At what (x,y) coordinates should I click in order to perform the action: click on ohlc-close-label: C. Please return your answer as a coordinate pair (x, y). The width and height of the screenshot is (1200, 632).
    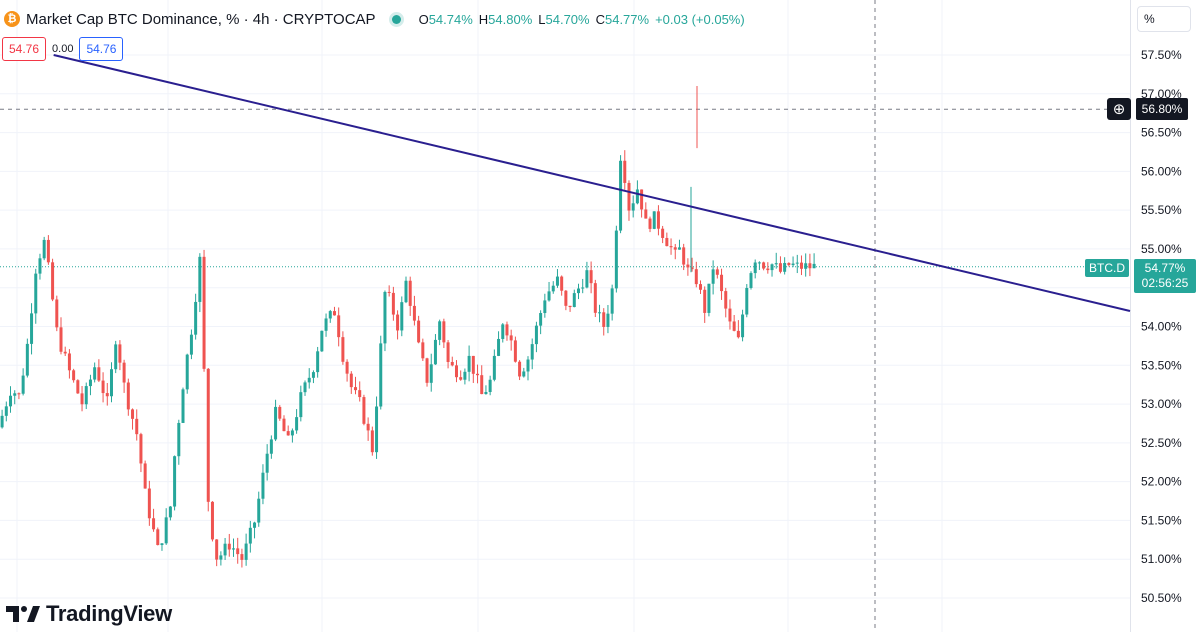
    Looking at the image, I should click on (600, 19).